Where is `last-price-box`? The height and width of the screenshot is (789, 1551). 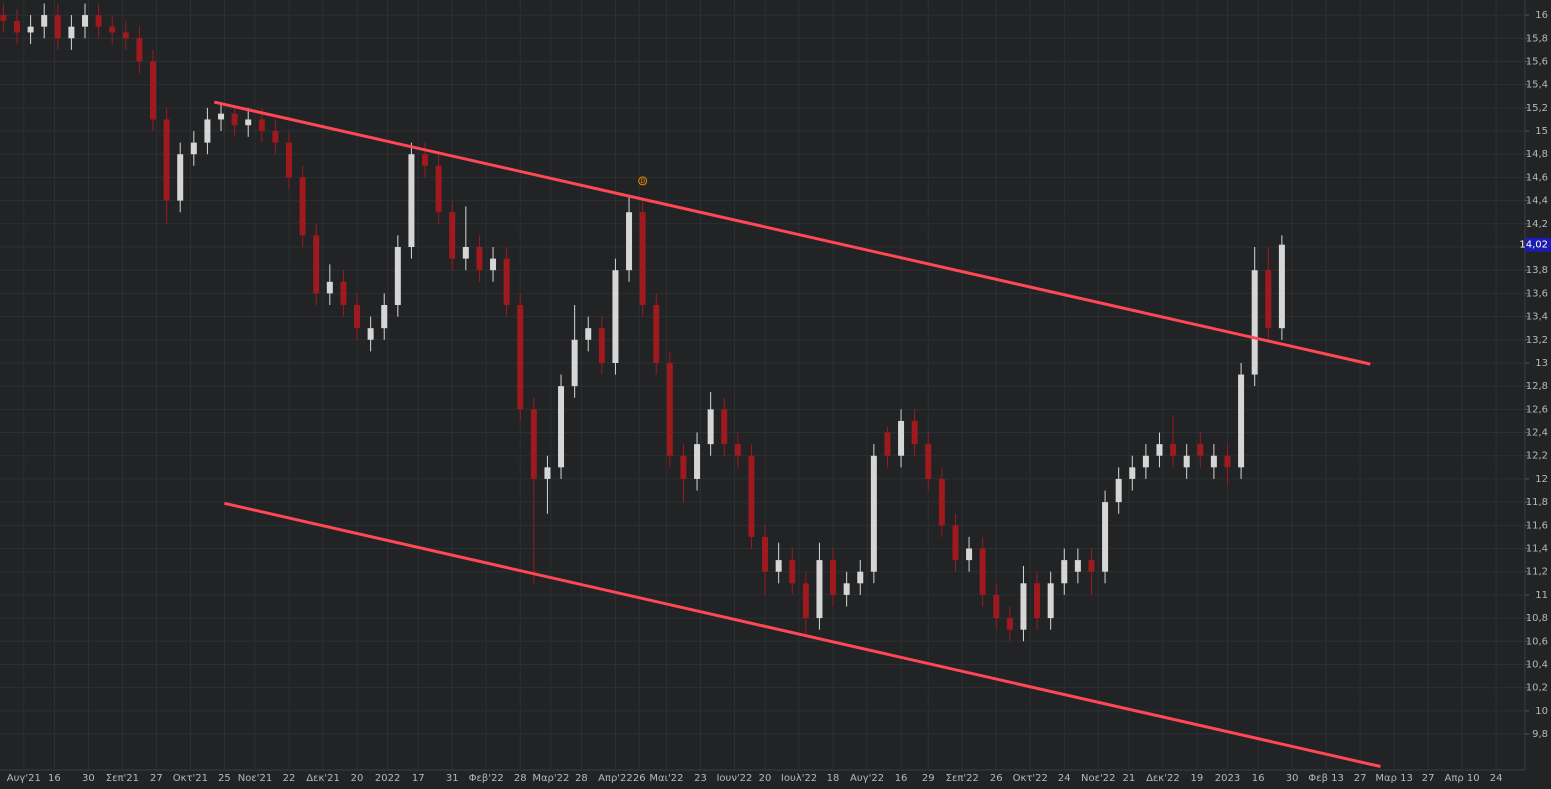 last-price-box is located at coordinates (1538, 244).